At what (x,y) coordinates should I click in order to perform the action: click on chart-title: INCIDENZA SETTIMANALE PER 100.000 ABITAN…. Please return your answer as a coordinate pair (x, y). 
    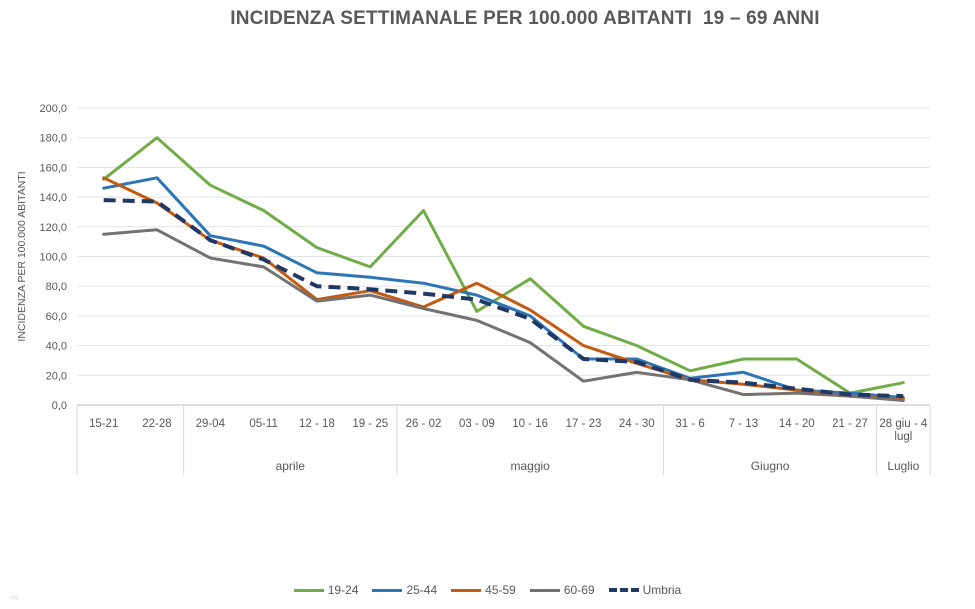
    Looking at the image, I should click on (525, 18).